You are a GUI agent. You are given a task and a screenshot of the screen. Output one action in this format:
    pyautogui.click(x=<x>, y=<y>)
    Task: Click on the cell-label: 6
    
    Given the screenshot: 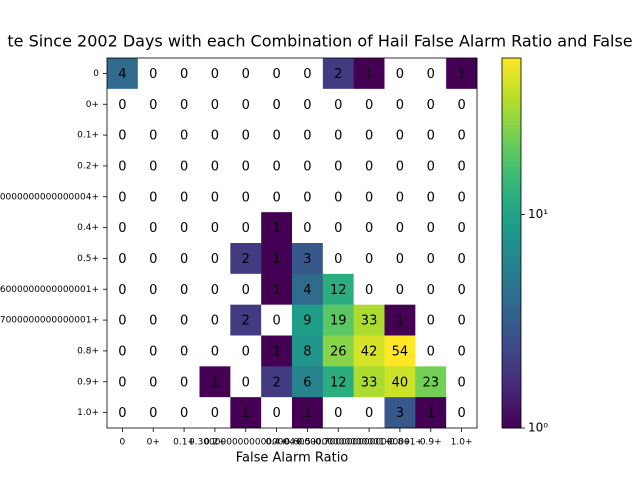 What is the action you would take?
    pyautogui.click(x=307, y=382)
    